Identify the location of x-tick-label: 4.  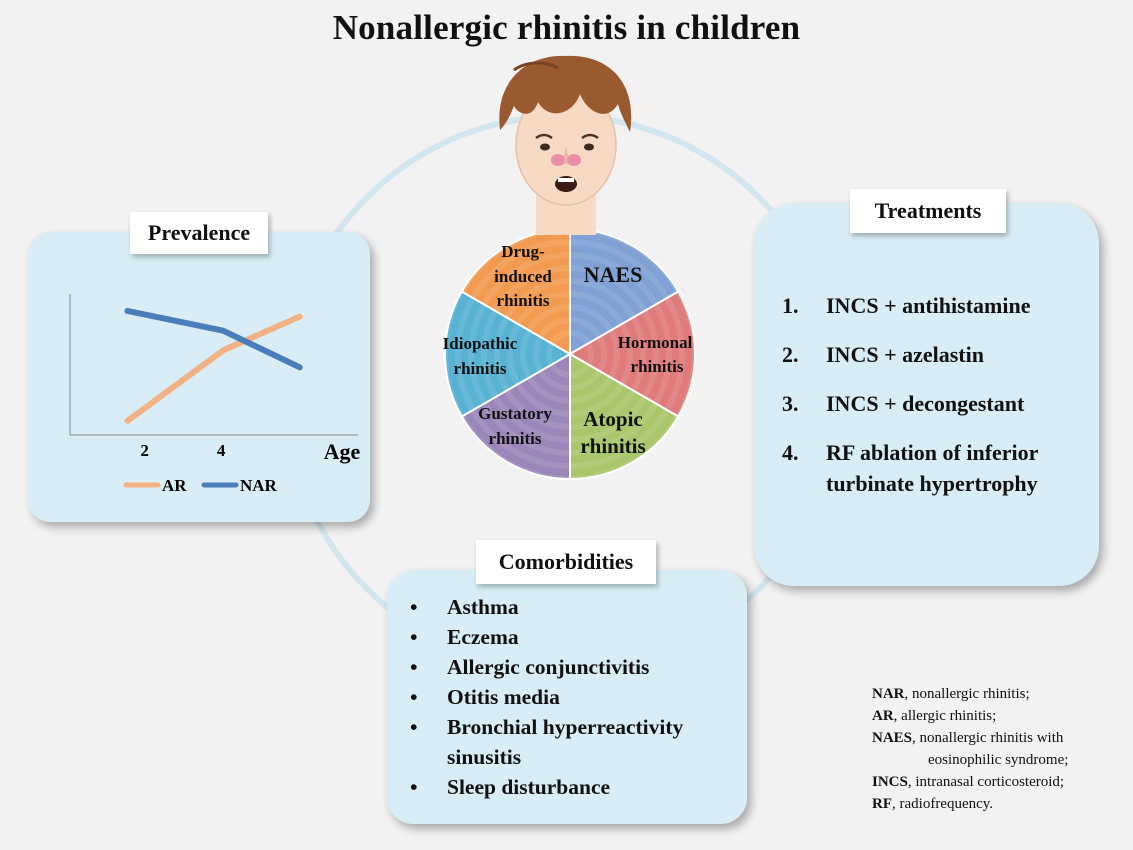
(221, 450).